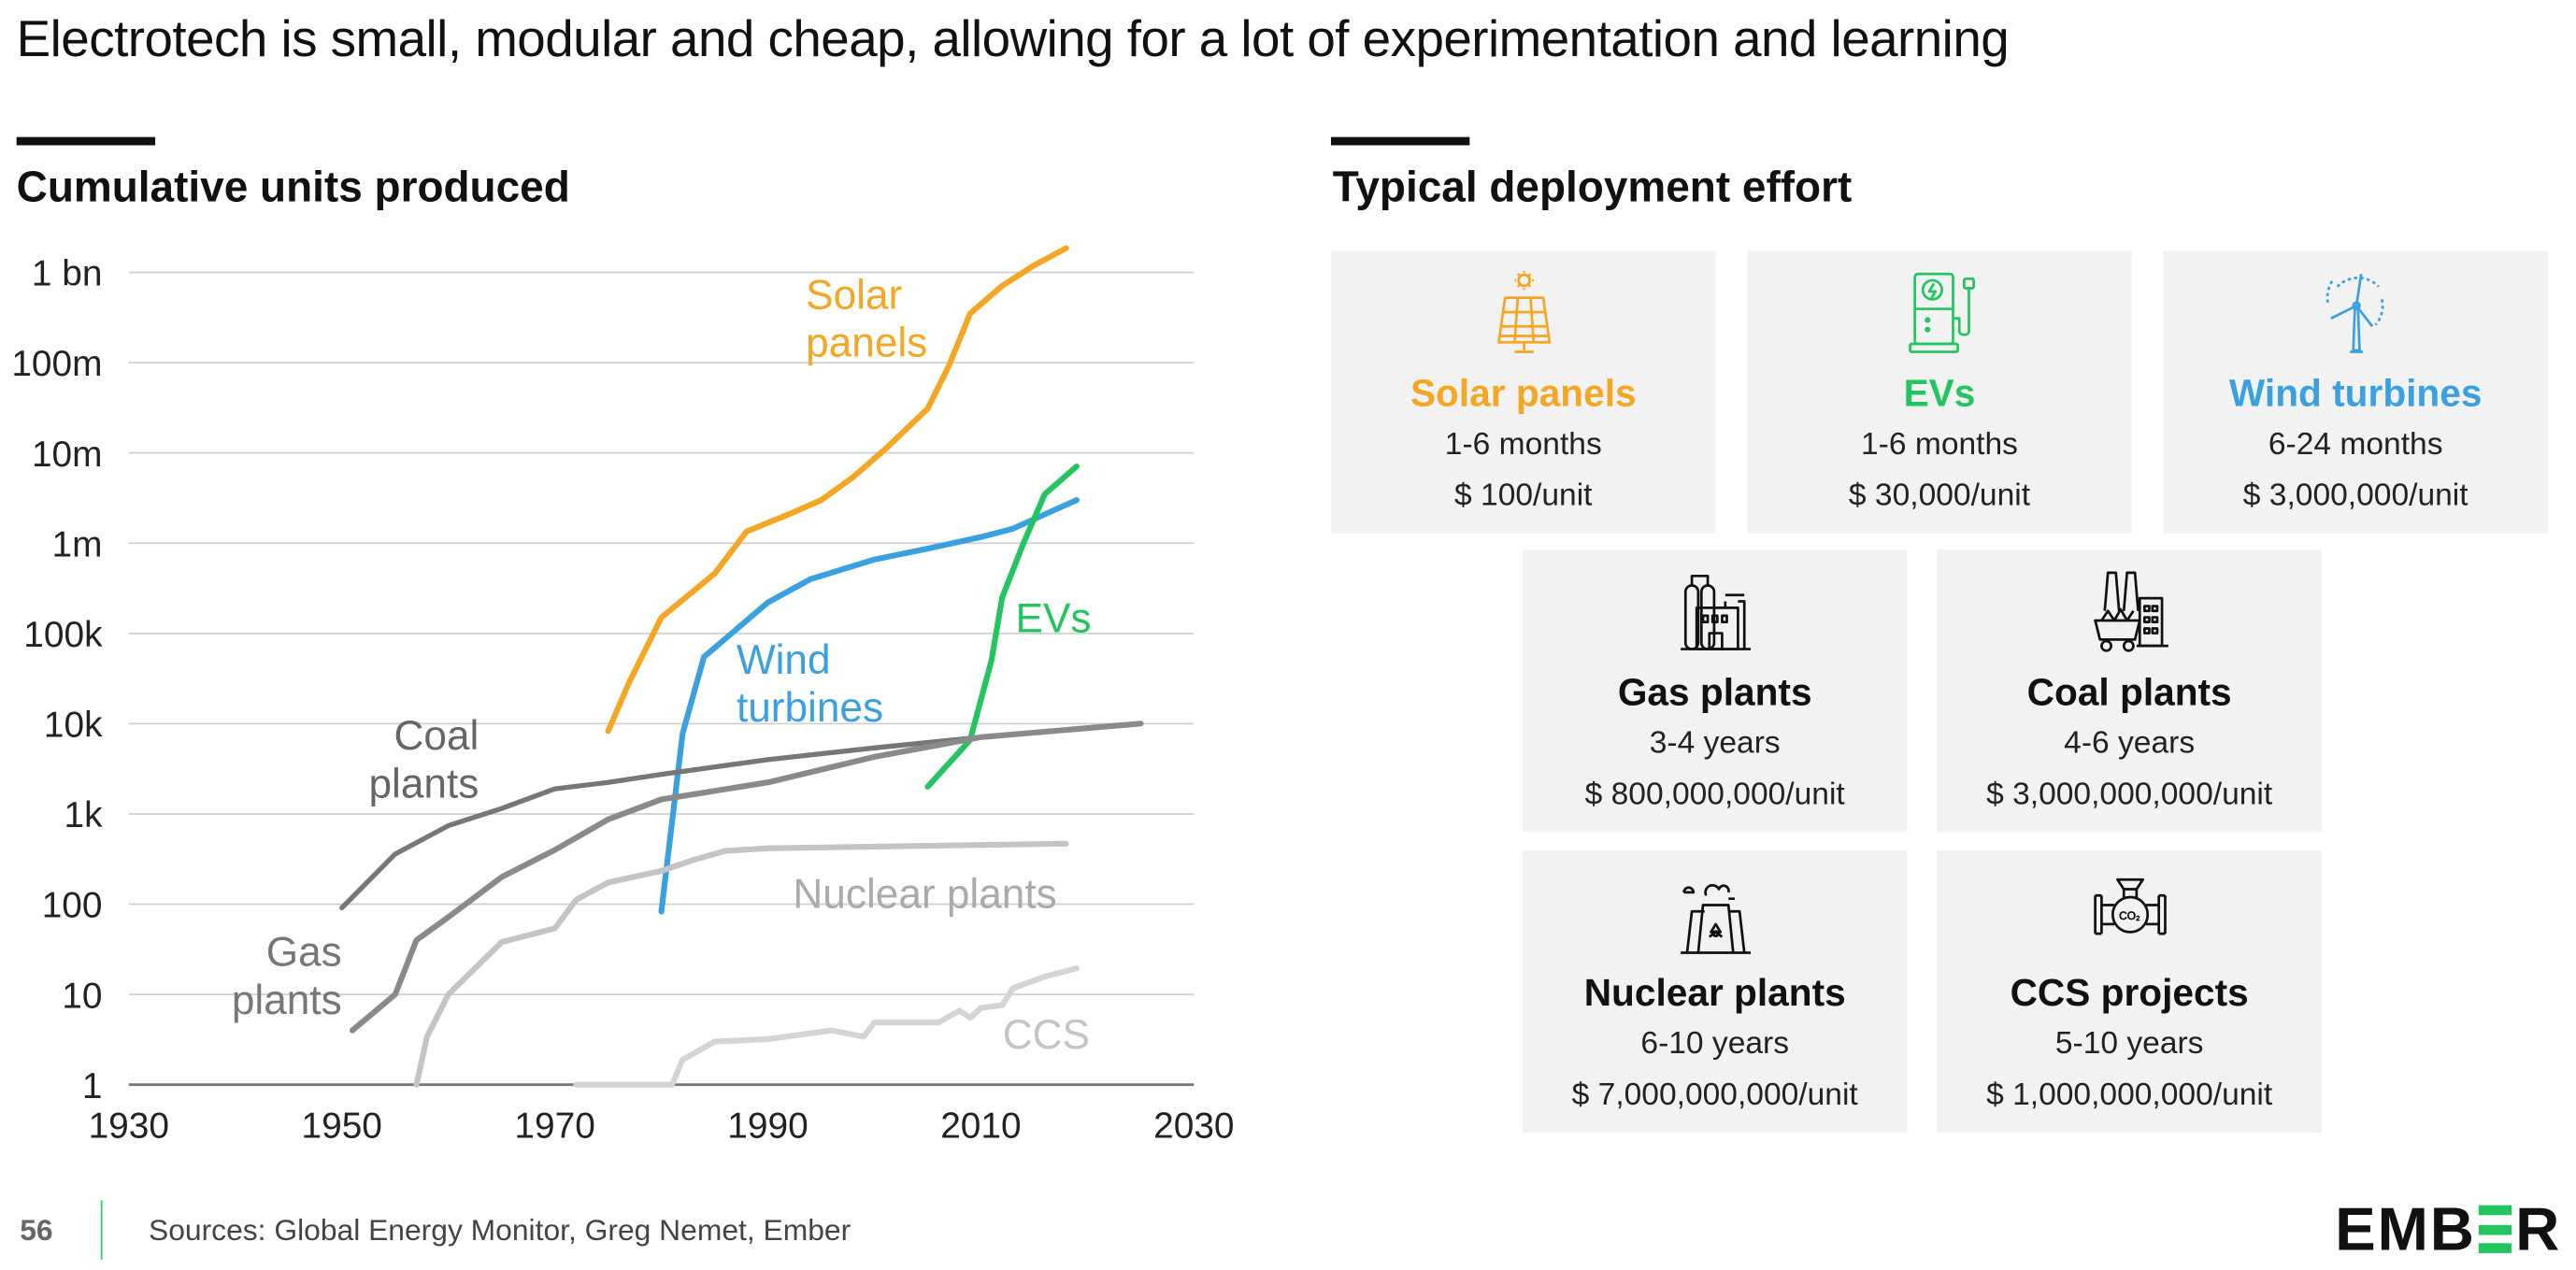 This screenshot has width=2576, height=1270. I want to click on co2-pipe-icon: CO₂, so click(2130, 906).